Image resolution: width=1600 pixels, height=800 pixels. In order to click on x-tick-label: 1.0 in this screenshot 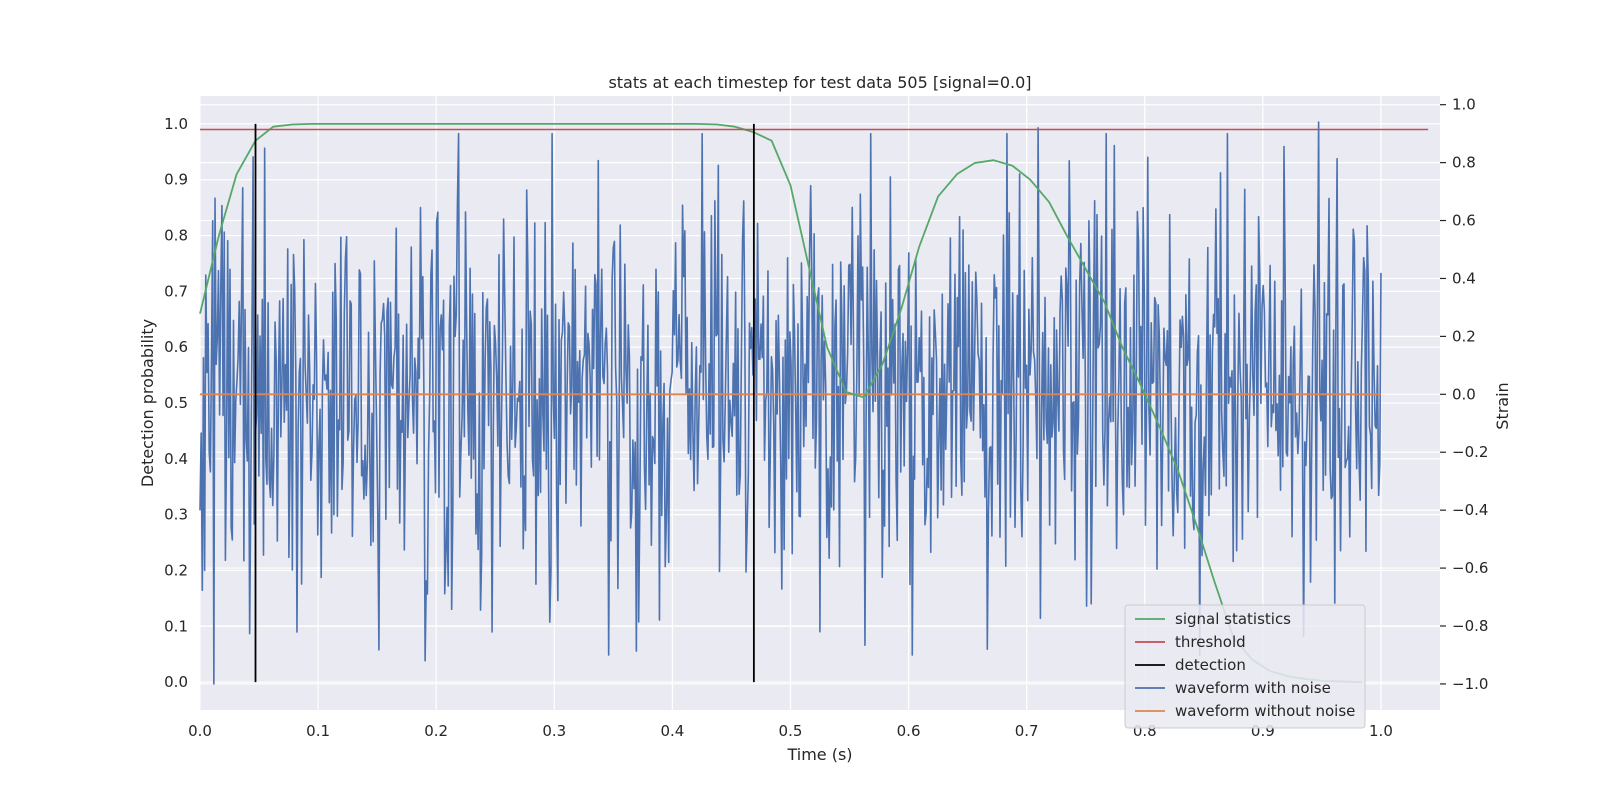, I will do `click(1381, 731)`.